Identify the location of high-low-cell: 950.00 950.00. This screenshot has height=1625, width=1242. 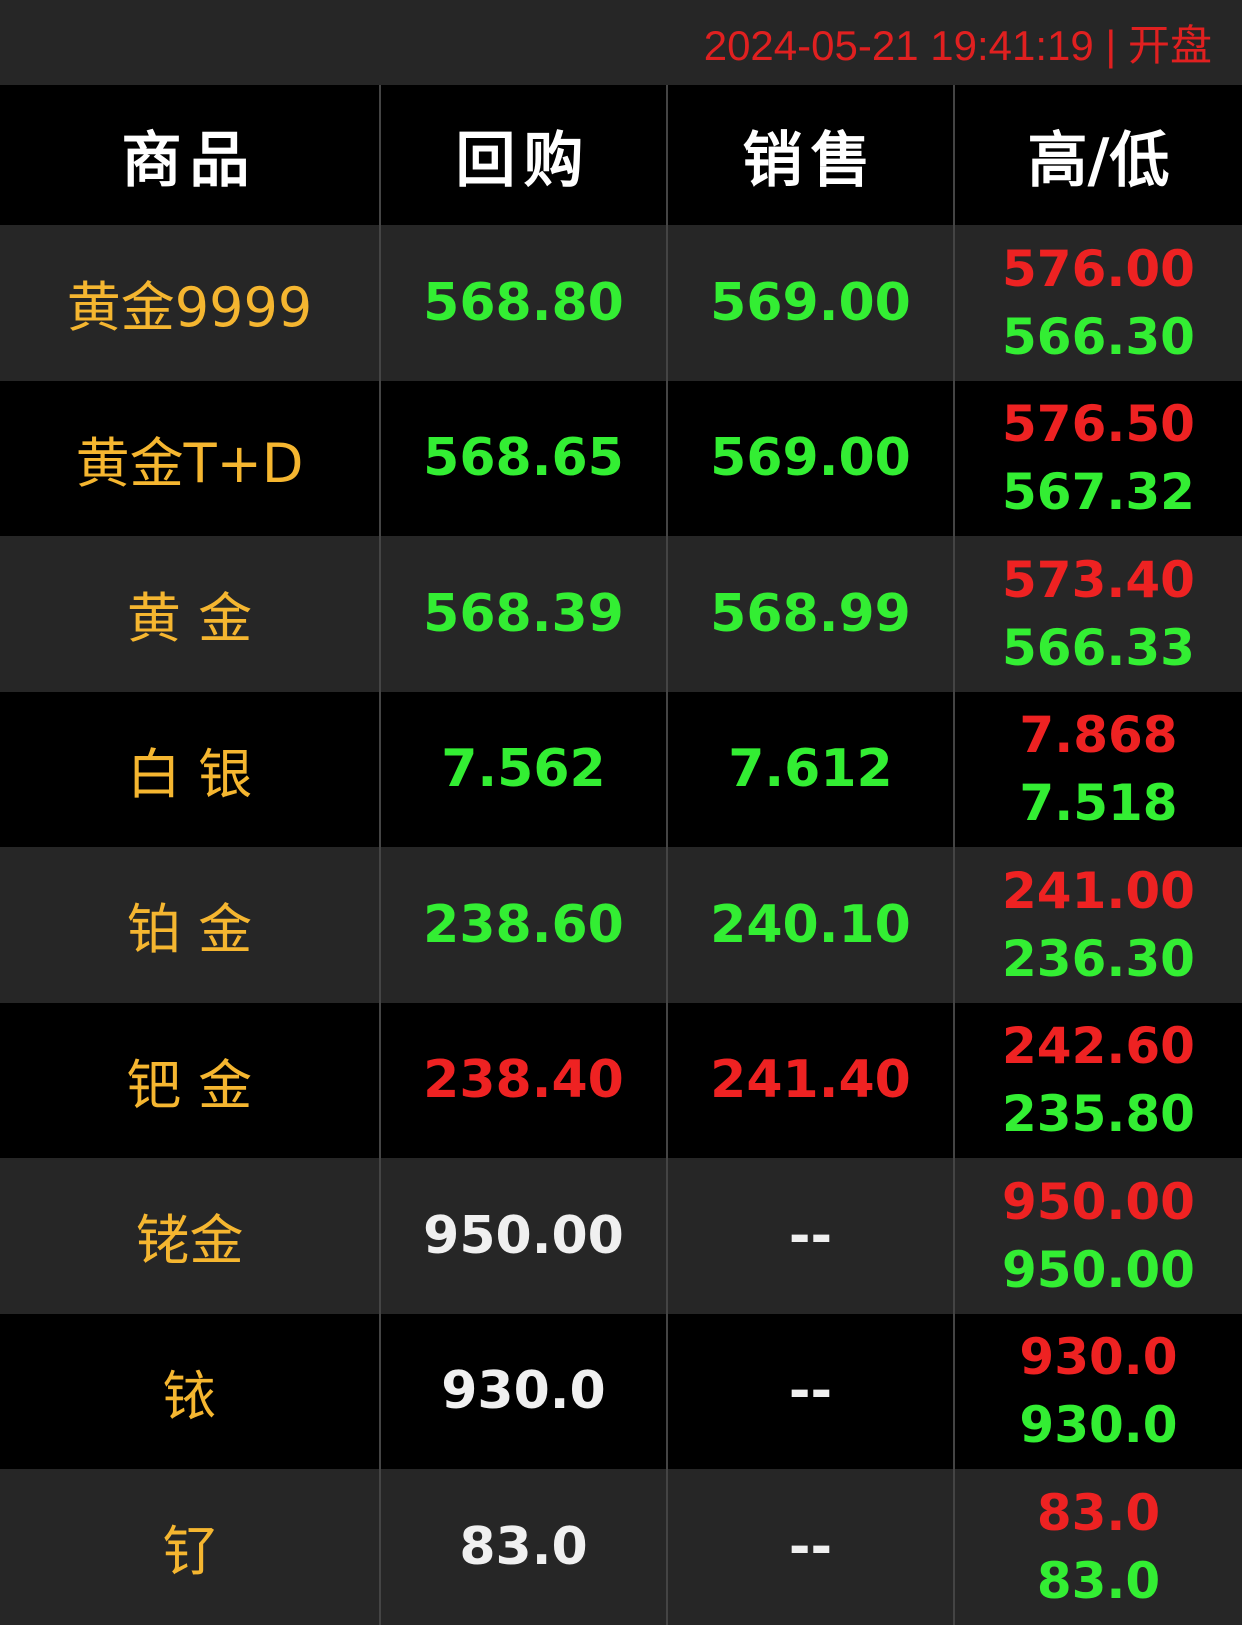
(1098, 1236).